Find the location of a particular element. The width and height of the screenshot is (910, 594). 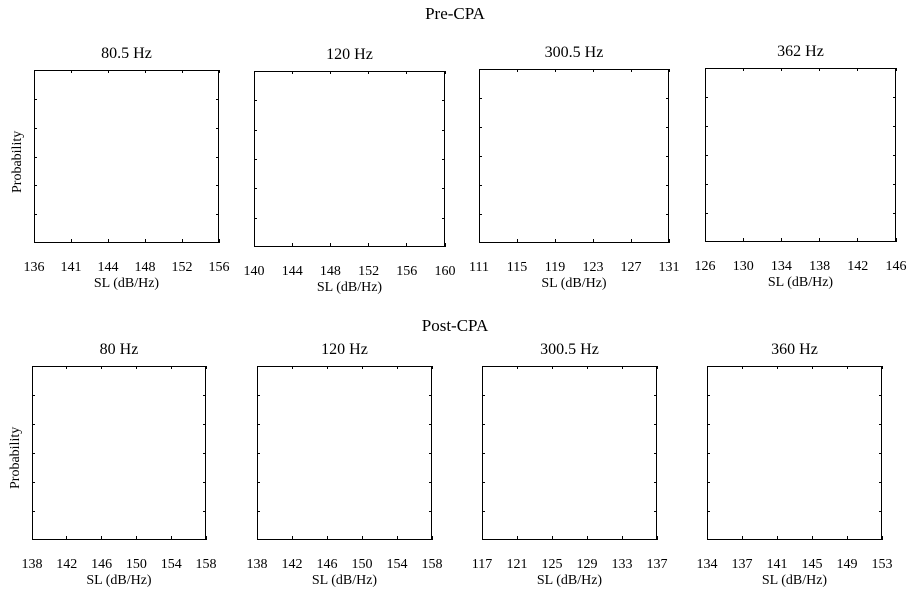

panel-pre-cpa-300-5-hz: 300.5 Hz 111 115 119 123 127 131 SL (dB/Hz) is located at coordinates (574, 166).